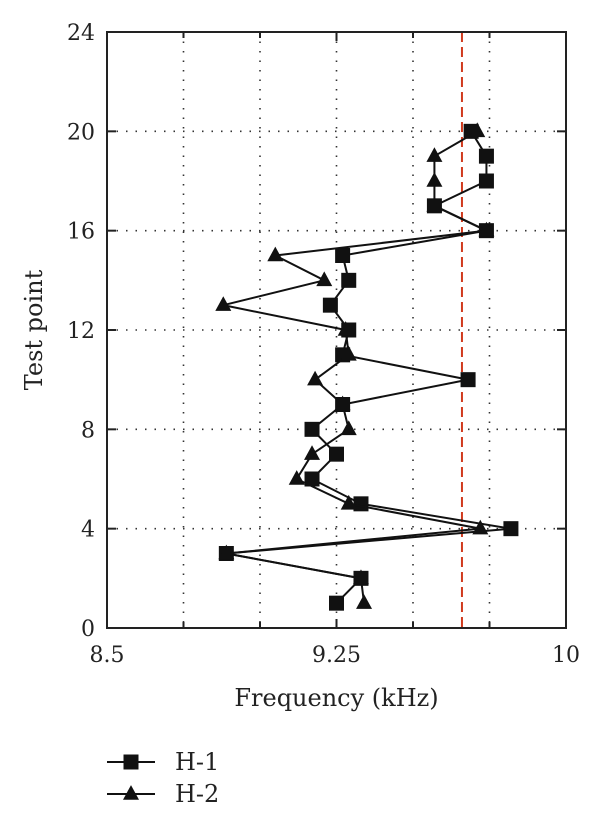  I want to click on x-tick-label: 10, so click(566, 655).